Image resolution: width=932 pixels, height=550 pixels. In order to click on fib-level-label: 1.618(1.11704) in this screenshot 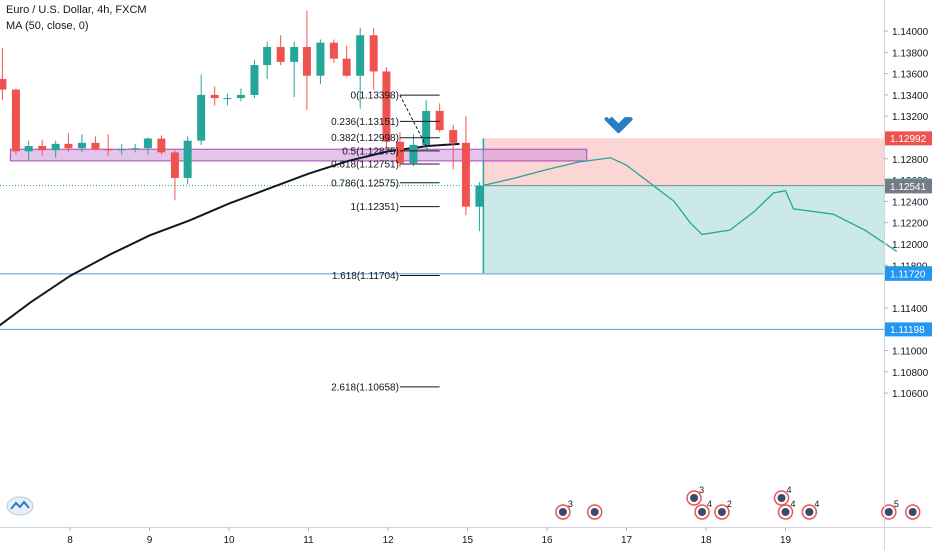, I will do `click(365, 276)`.